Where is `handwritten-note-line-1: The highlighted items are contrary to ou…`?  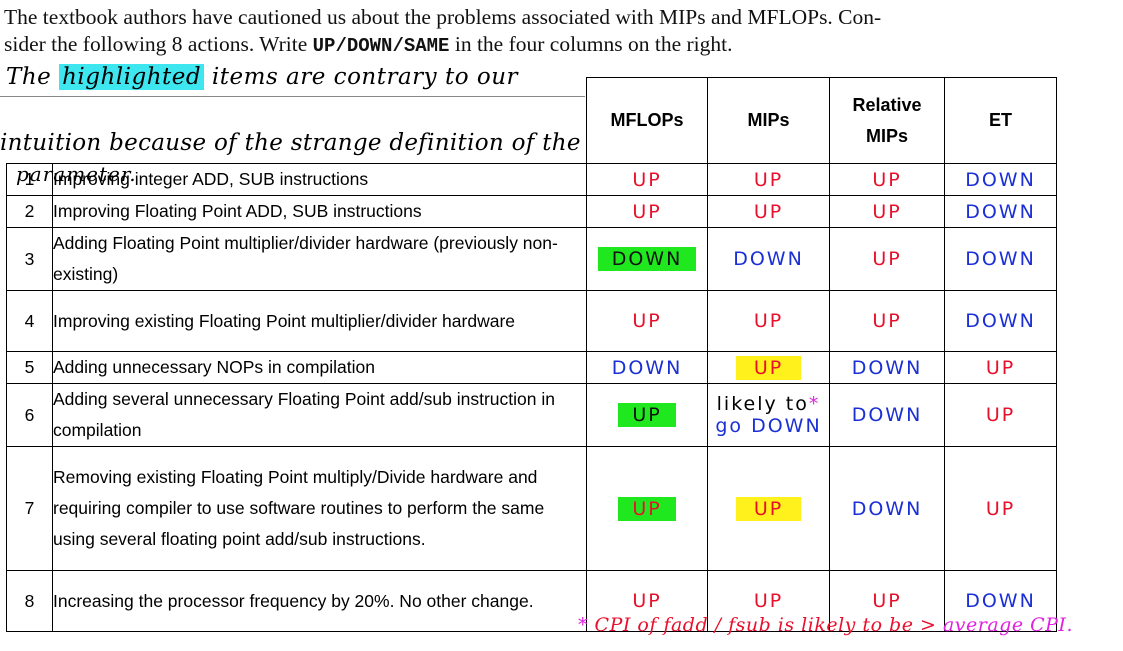
handwritten-note-line-1: The highlighted items are contrary to ou… is located at coordinates (262, 77).